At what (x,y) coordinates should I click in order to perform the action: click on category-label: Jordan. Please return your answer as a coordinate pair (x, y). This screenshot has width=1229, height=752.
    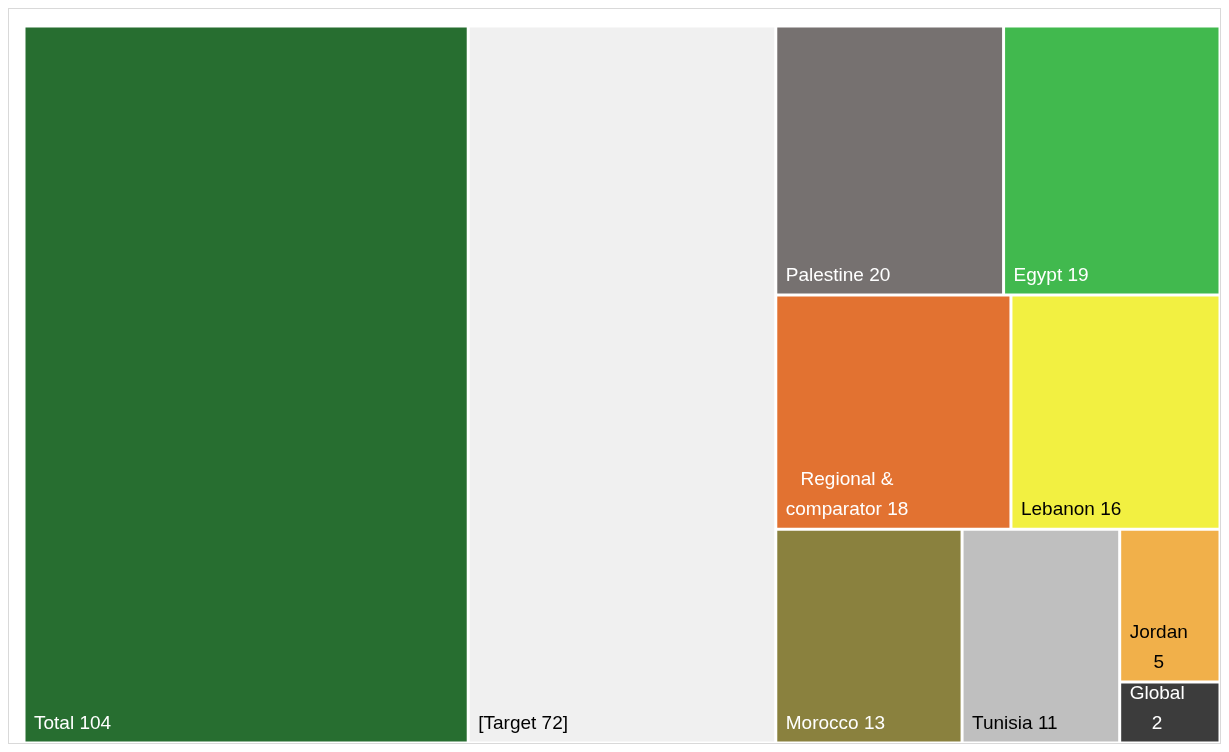
    Looking at the image, I should click on (1158, 631).